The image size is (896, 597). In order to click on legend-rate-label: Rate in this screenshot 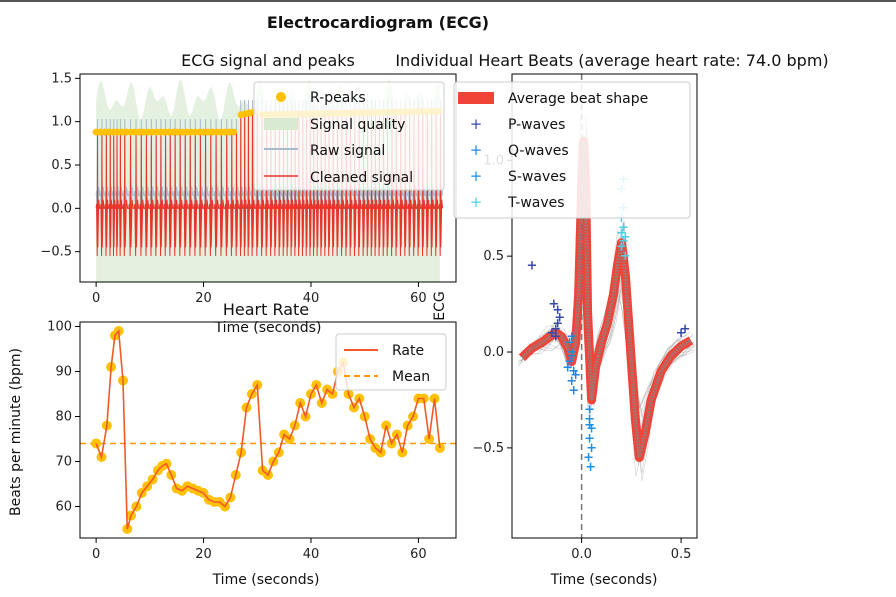, I will do `click(408, 351)`.